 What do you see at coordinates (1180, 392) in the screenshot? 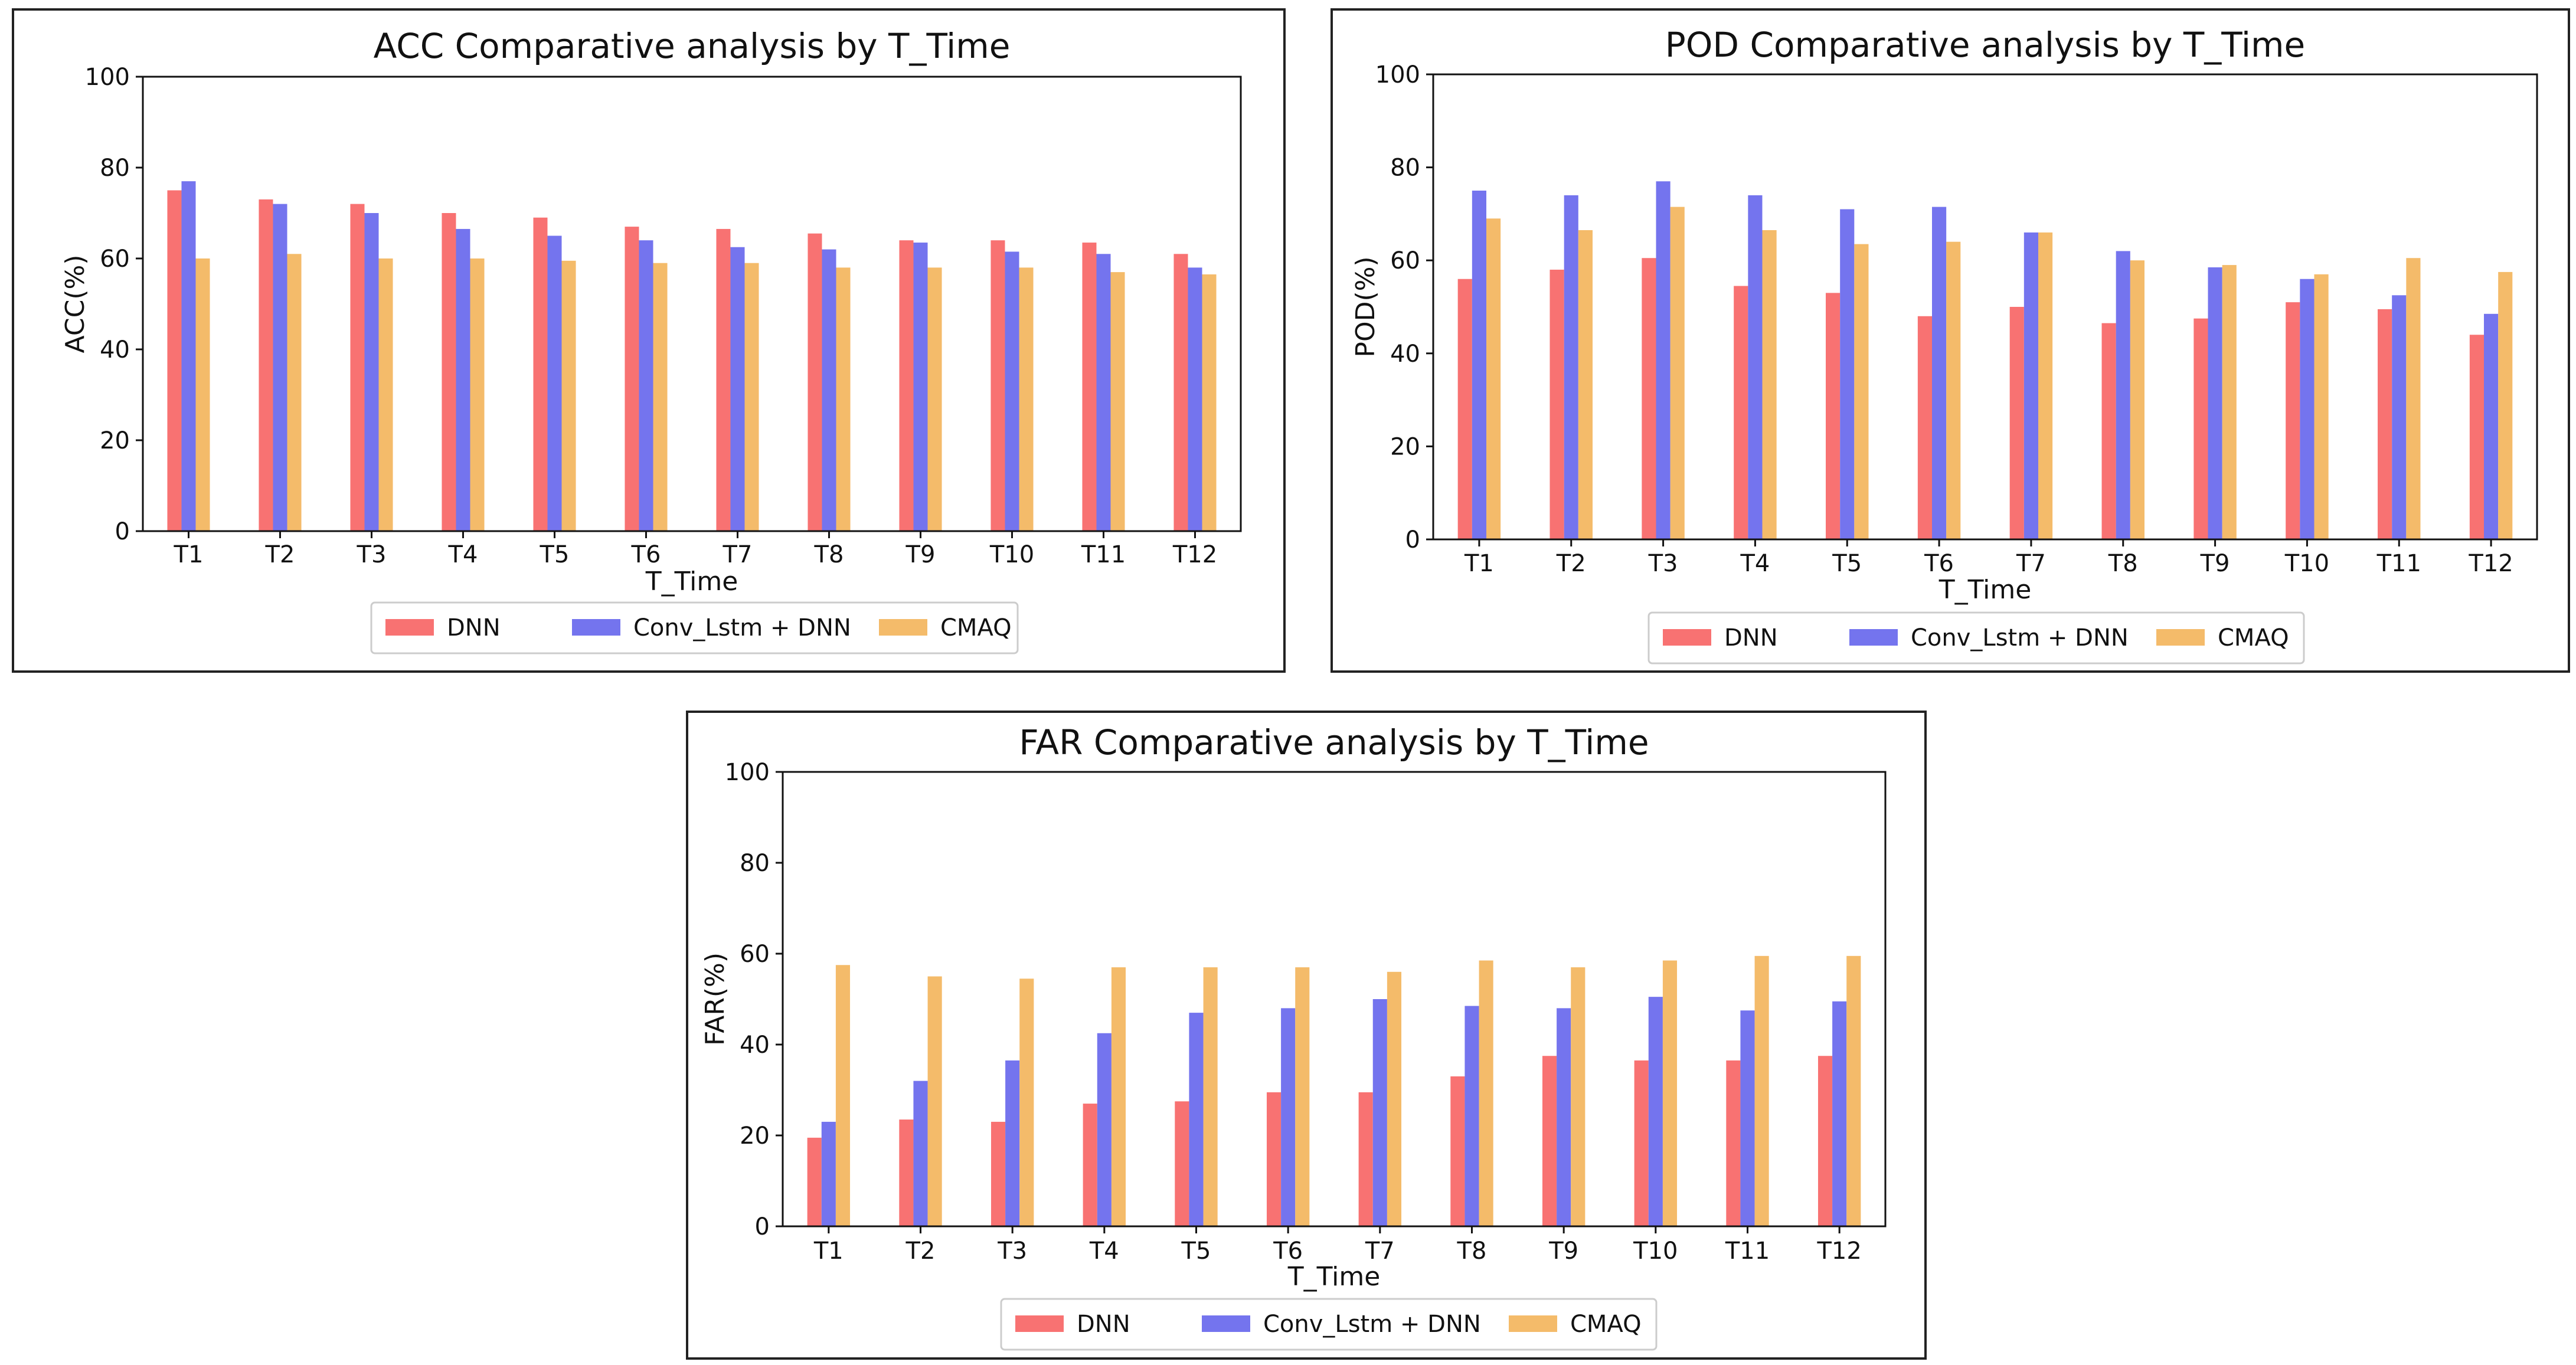
I see `acc-bar-dnn-t12` at bounding box center [1180, 392].